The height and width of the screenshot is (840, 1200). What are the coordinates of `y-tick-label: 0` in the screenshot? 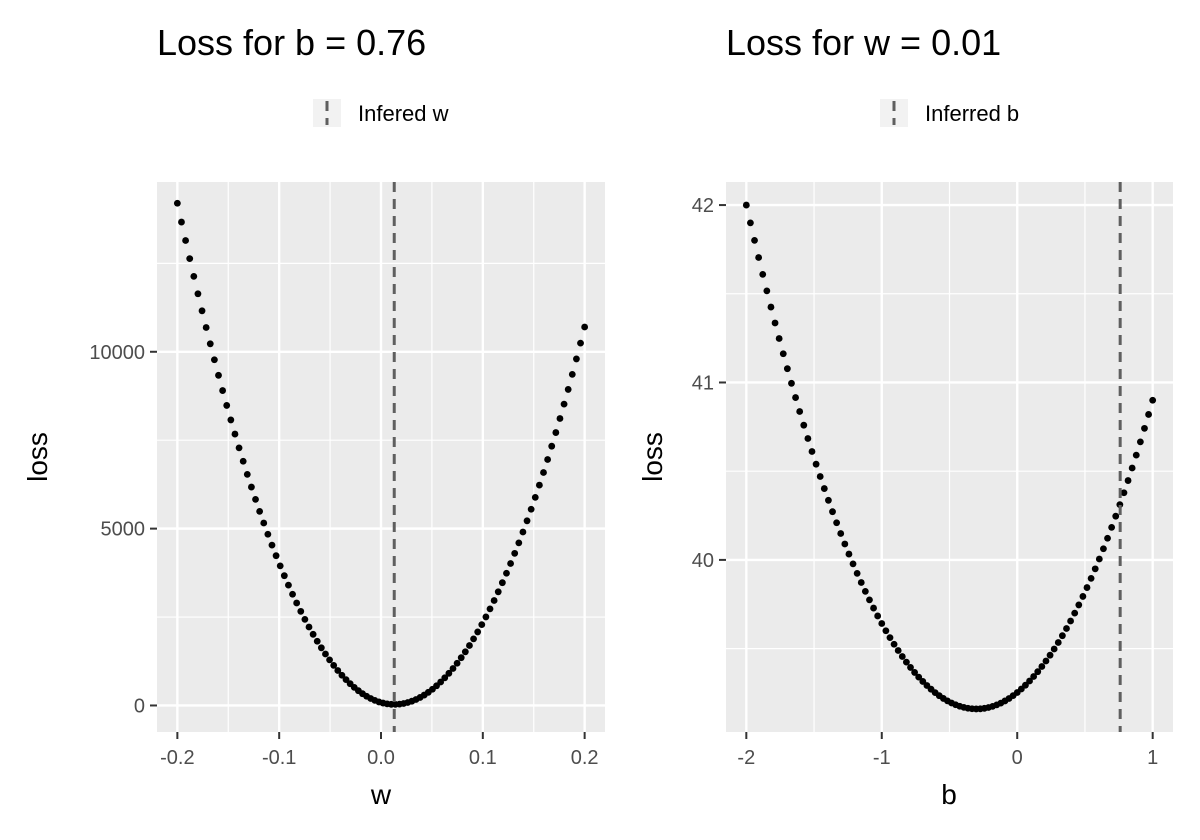 It's located at (139, 706).